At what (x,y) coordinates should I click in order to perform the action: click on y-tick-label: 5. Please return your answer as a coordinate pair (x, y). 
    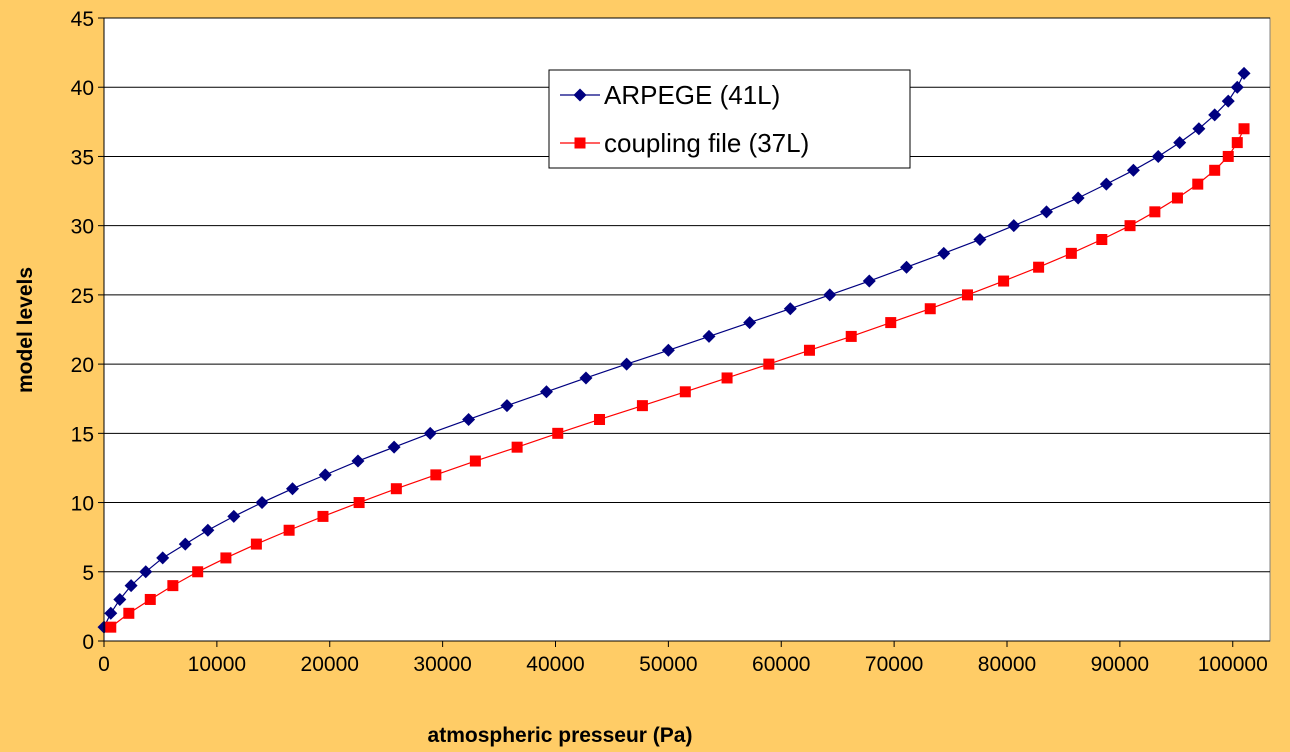
    Looking at the image, I should click on (88, 573).